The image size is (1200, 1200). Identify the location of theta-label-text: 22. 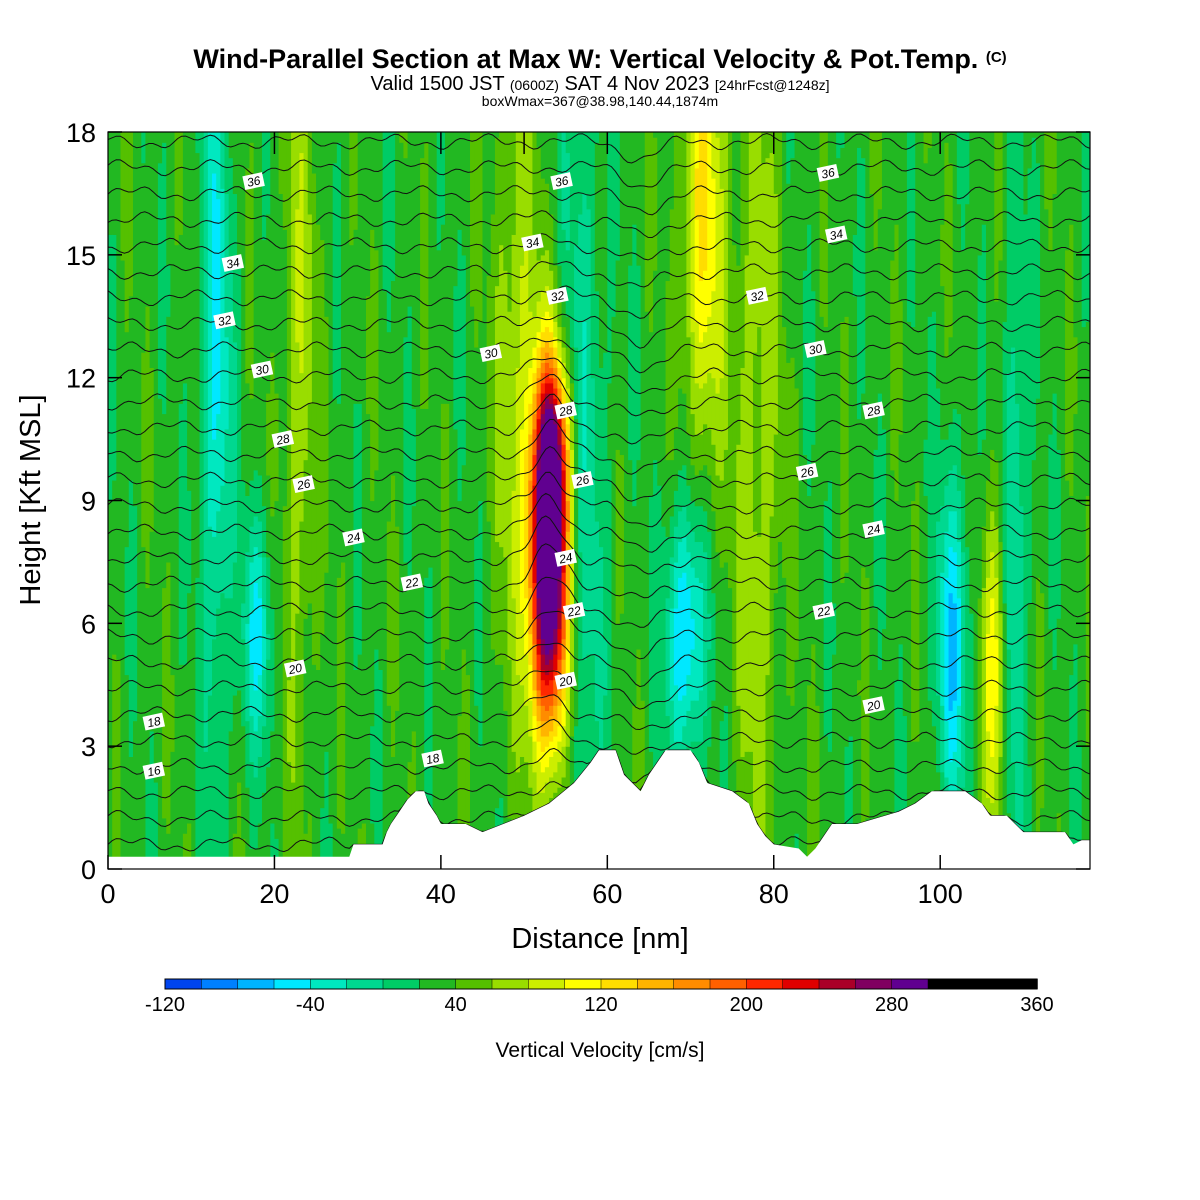
(411, 583).